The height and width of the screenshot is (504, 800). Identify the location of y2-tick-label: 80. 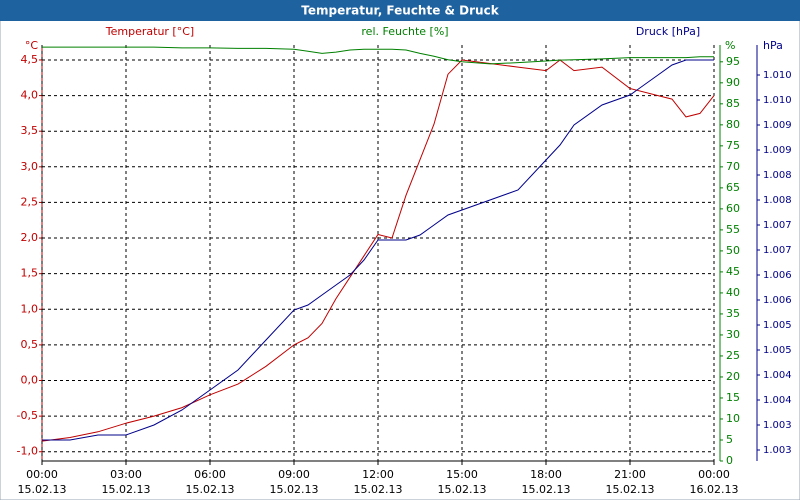
(733, 124).